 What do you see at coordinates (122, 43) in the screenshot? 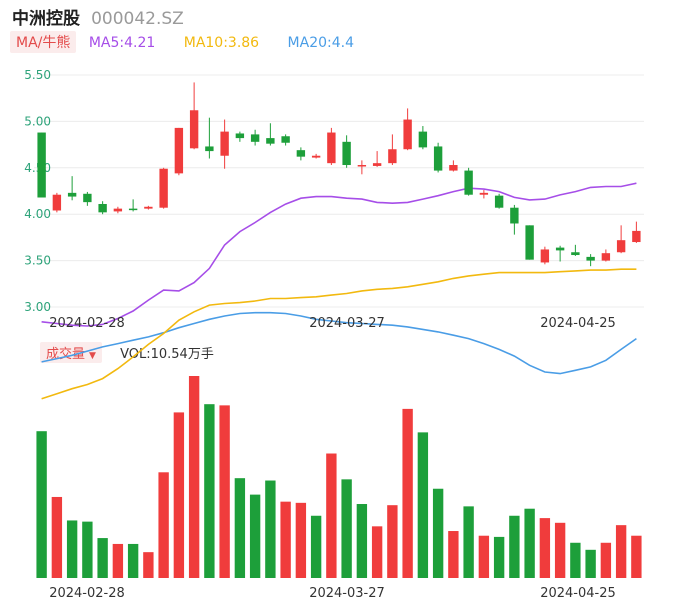
I see `ma5-legend: MA5:4.21` at bounding box center [122, 43].